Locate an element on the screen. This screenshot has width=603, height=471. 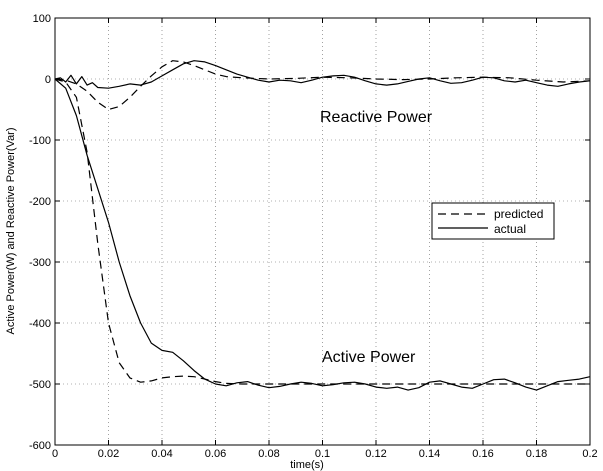
x-tick-label: 0.08 is located at coordinates (268, 454).